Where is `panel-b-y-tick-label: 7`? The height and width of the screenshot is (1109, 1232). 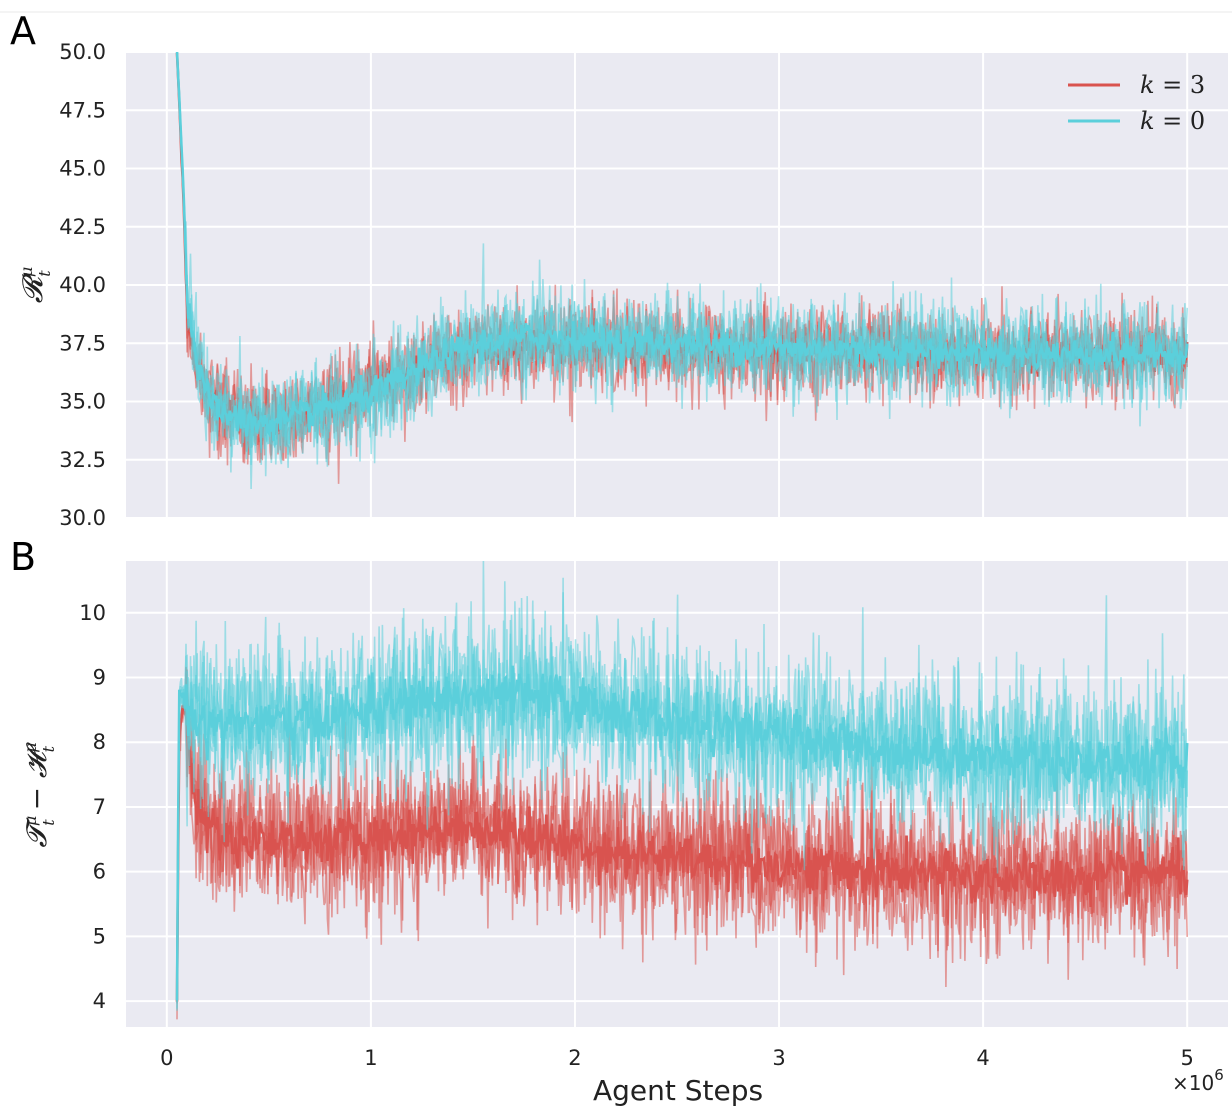 panel-b-y-tick-label: 7 is located at coordinates (99, 807).